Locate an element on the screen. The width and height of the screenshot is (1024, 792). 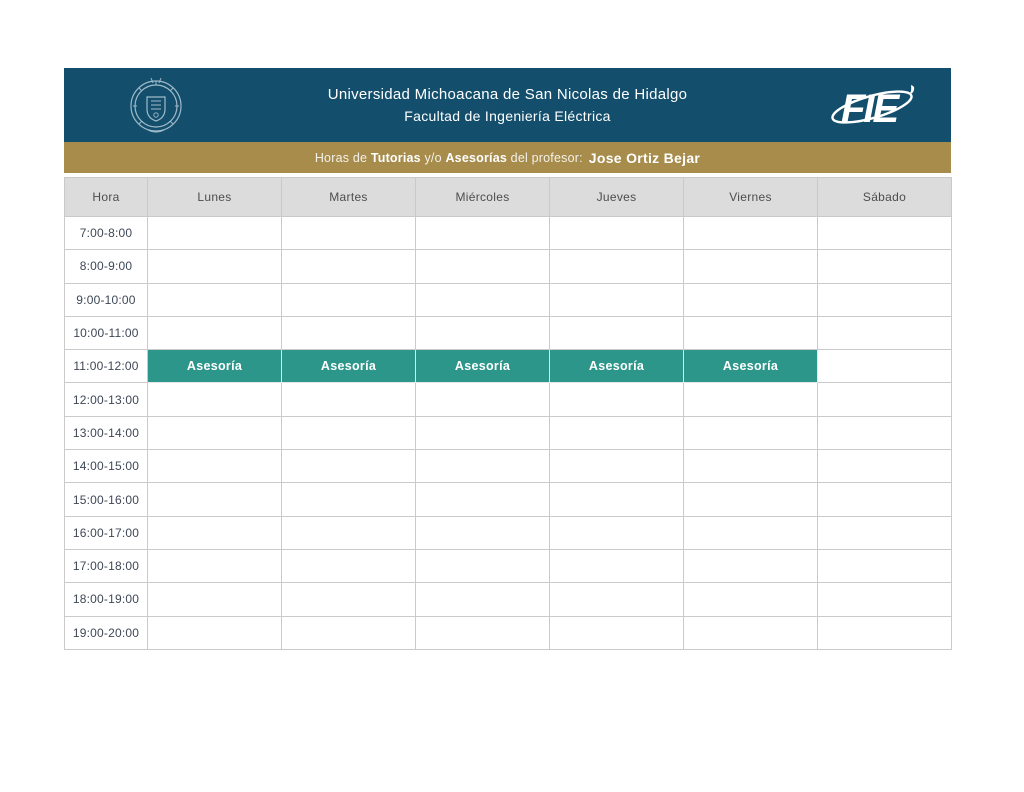
time-label: 14:00-15:00 is located at coordinates (106, 466).